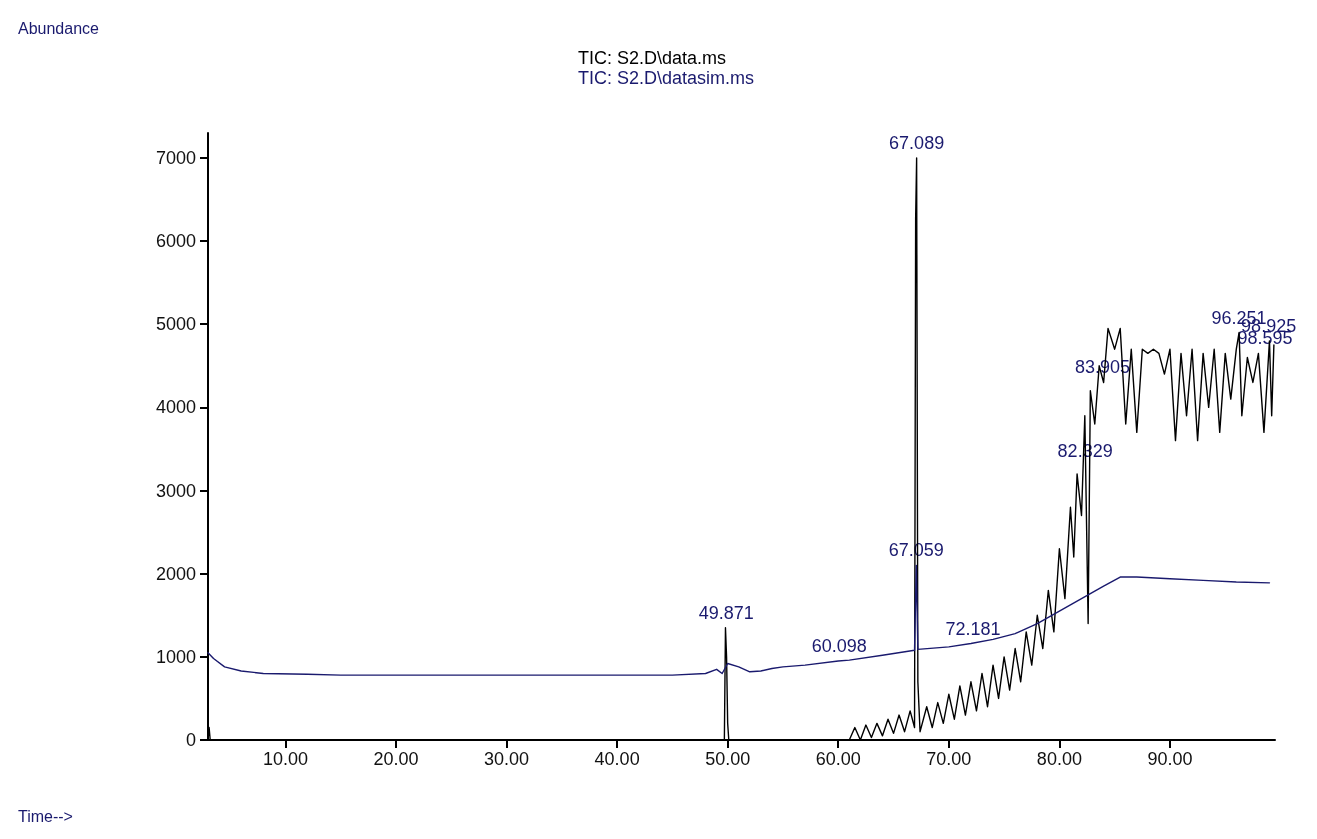 The image size is (1317, 839). I want to click on x-tick-label: 50.00, so click(728, 759).